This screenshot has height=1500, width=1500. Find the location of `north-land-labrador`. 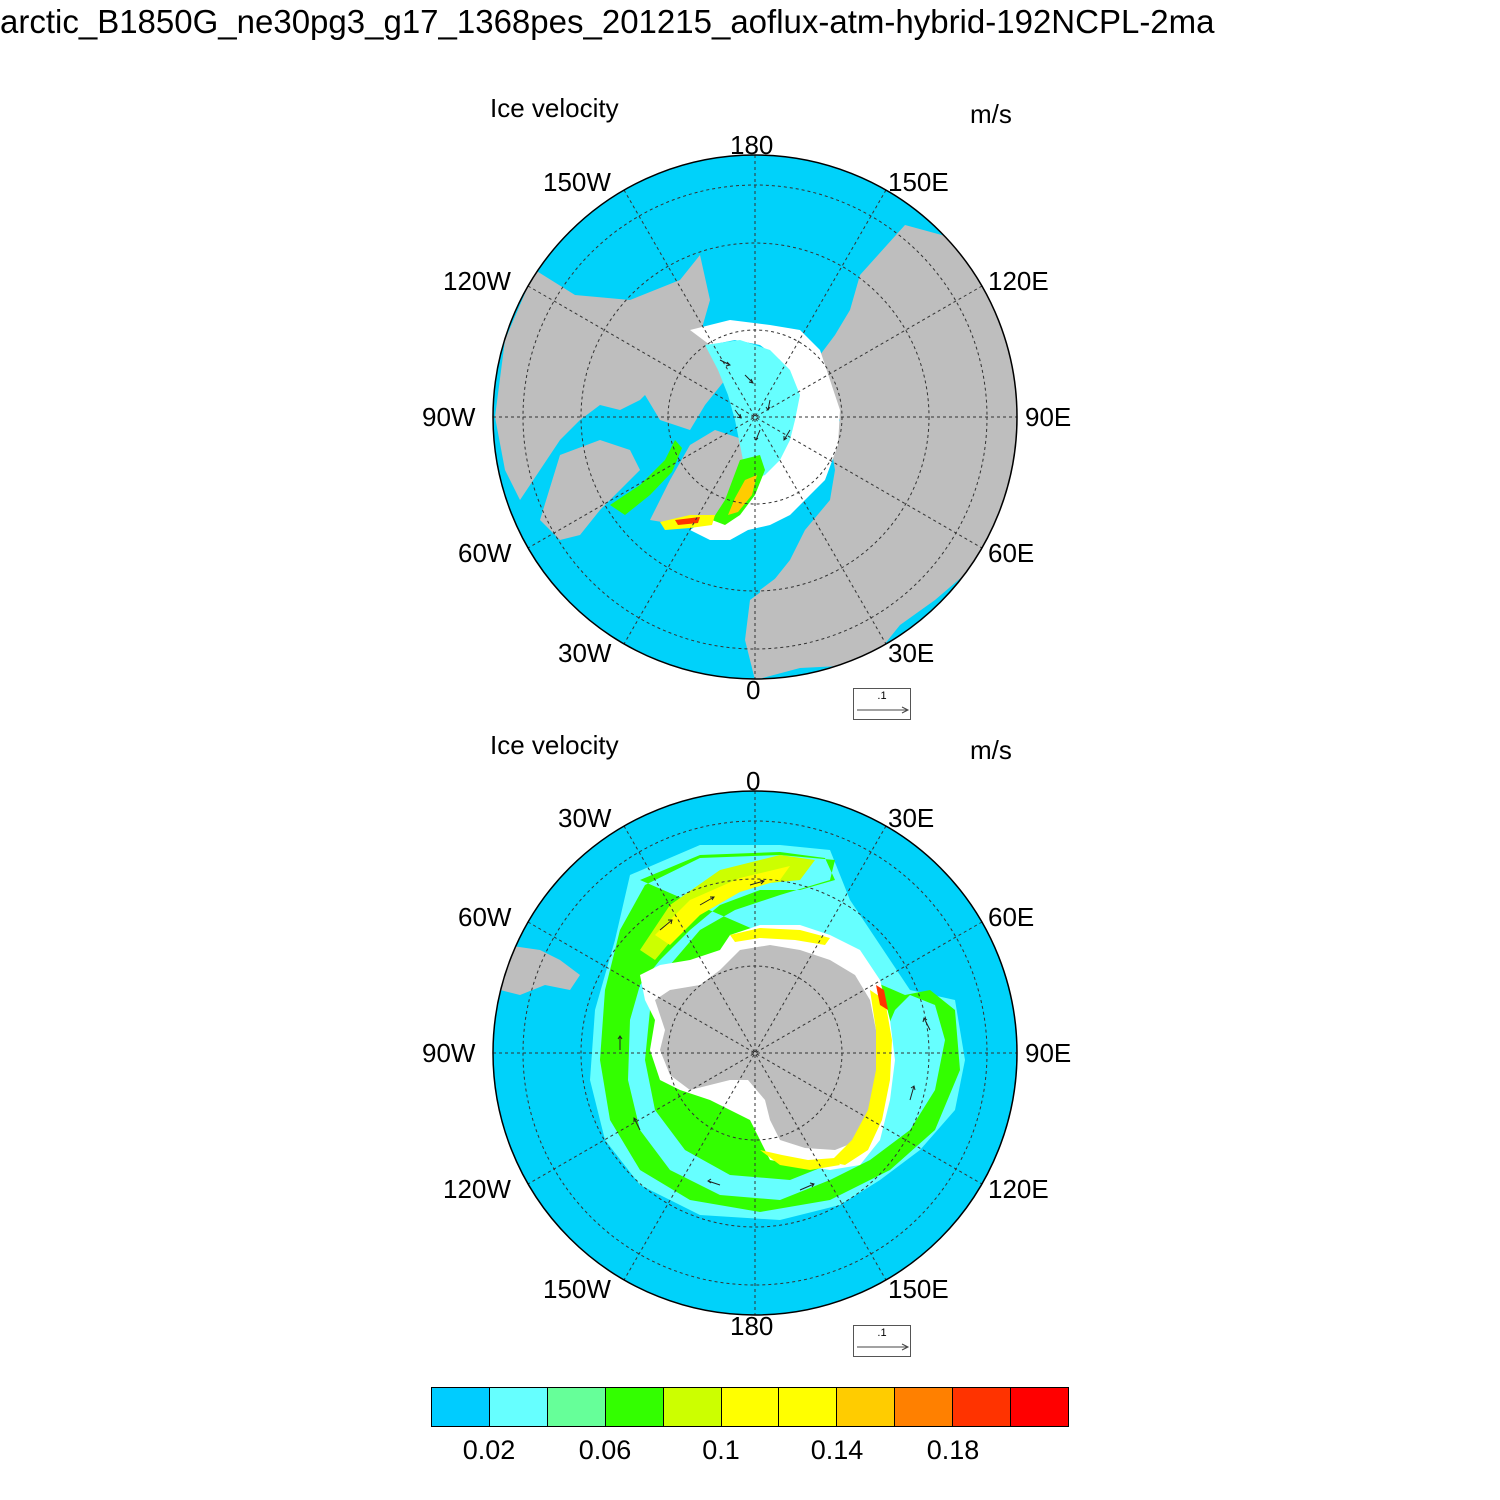

north-land-labrador is located at coordinates (590, 490).